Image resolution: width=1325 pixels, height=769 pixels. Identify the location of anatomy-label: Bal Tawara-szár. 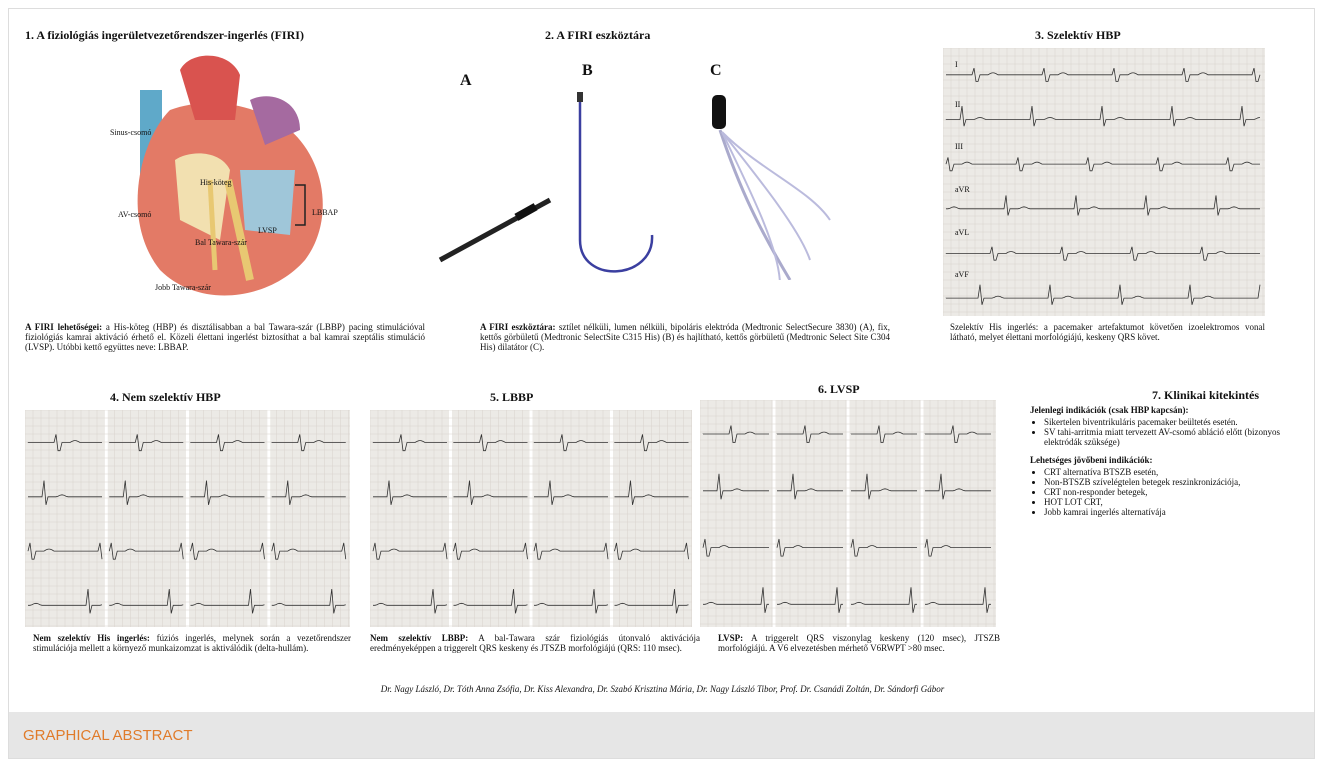
(221, 242).